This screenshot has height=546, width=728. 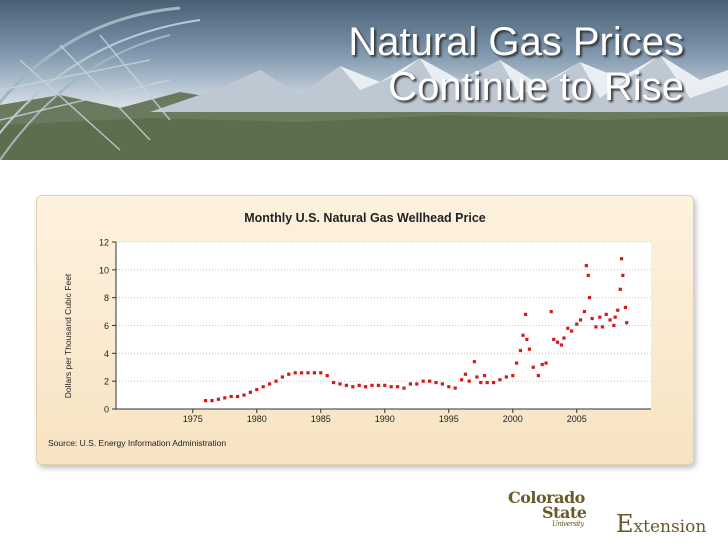 What do you see at coordinates (385, 419) in the screenshot?
I see `x-tick-label: 1990` at bounding box center [385, 419].